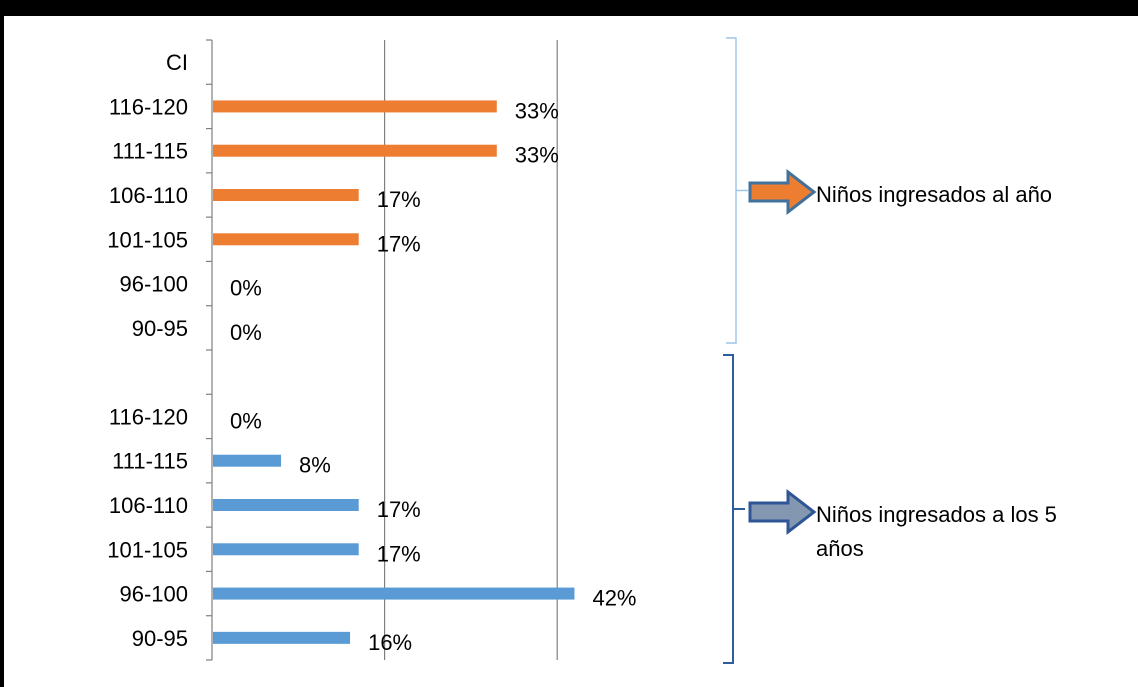 Image resolution: width=1138 pixels, height=687 pixels. What do you see at coordinates (840, 548) in the screenshot?
I see `legend-label: años` at bounding box center [840, 548].